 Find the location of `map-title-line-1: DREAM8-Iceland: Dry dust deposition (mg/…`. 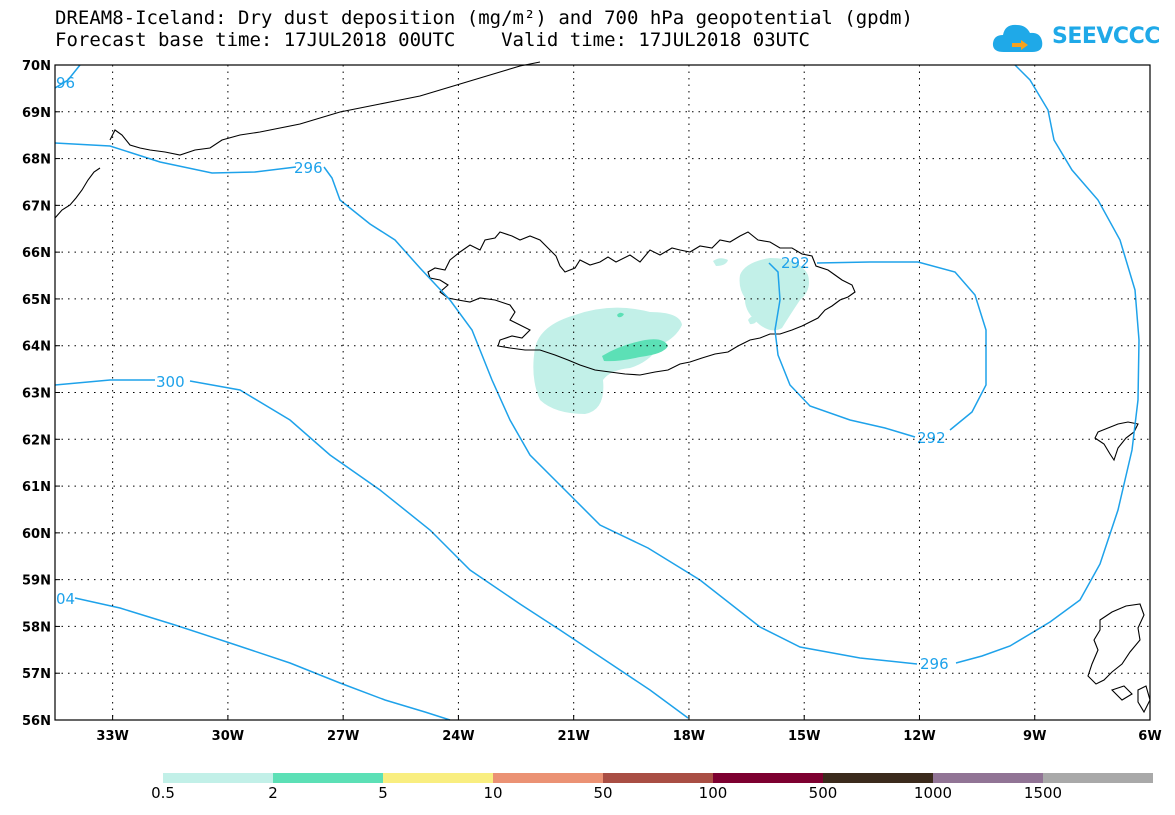

map-title-line-1: DREAM8-Iceland: Dry dust deposition (mg/… is located at coordinates (484, 18).